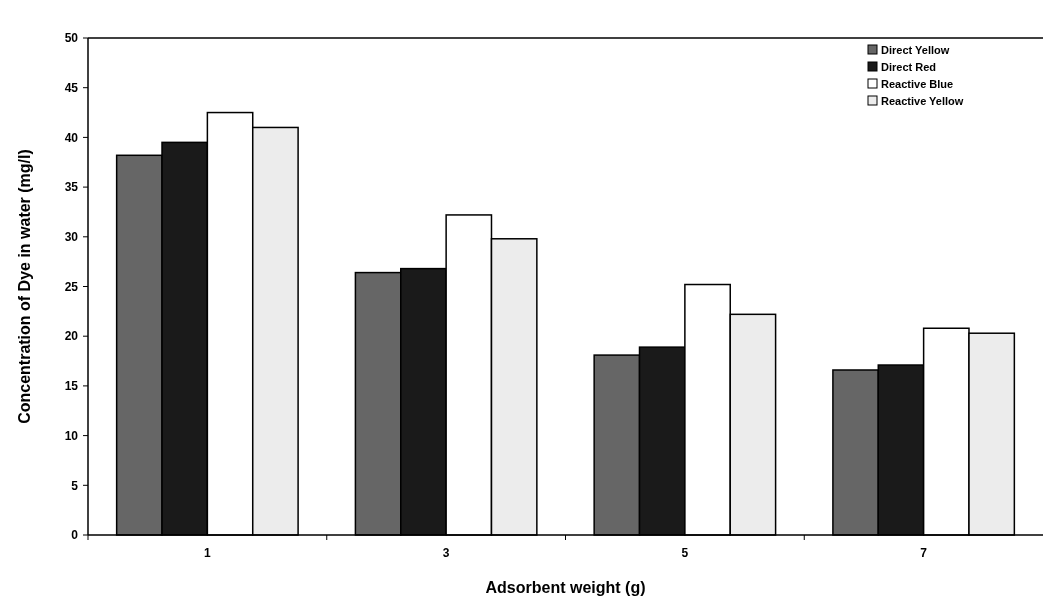 Image resolution: width=1045 pixels, height=612 pixels. I want to click on x-tick-label: 1, so click(208, 553).